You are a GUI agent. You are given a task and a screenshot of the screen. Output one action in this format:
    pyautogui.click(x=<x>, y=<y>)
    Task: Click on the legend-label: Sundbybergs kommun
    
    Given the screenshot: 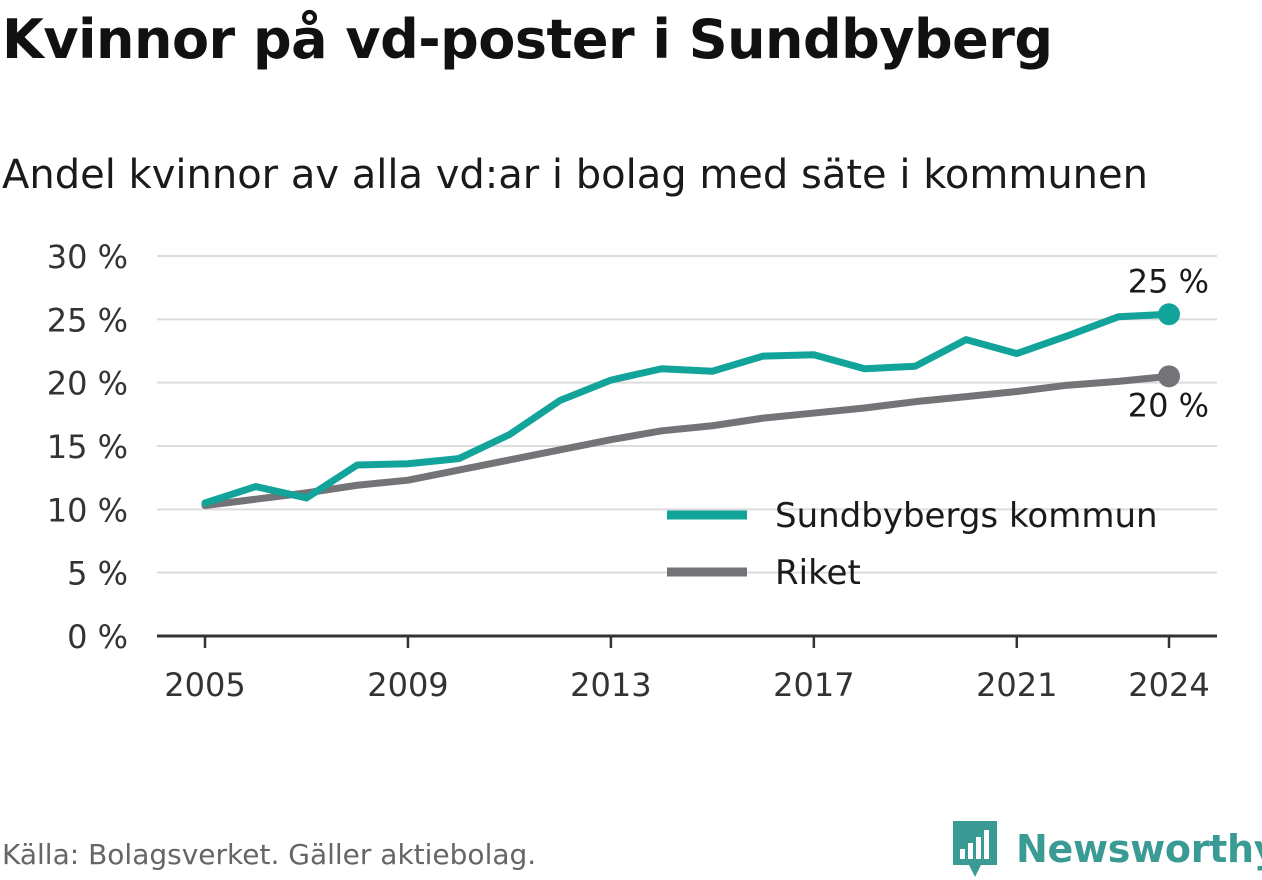 What is the action you would take?
    pyautogui.click(x=966, y=516)
    